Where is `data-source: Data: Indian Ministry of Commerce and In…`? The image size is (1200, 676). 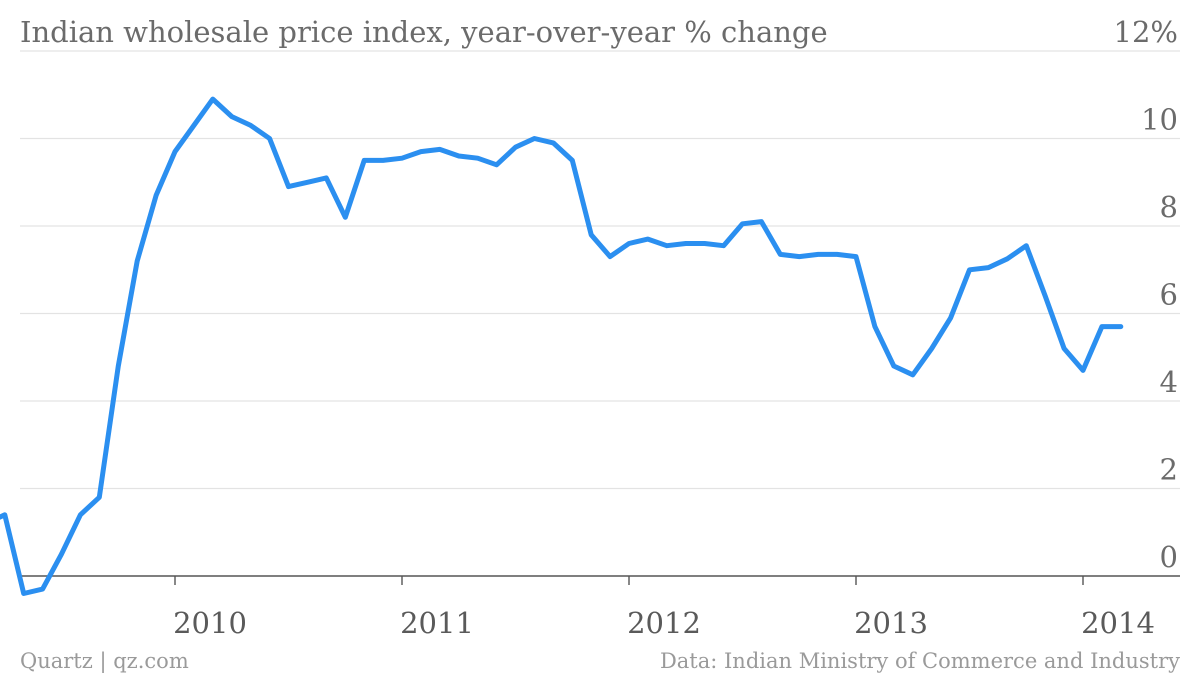 data-source: Data: Indian Ministry of Commerce and In… is located at coordinates (920, 661).